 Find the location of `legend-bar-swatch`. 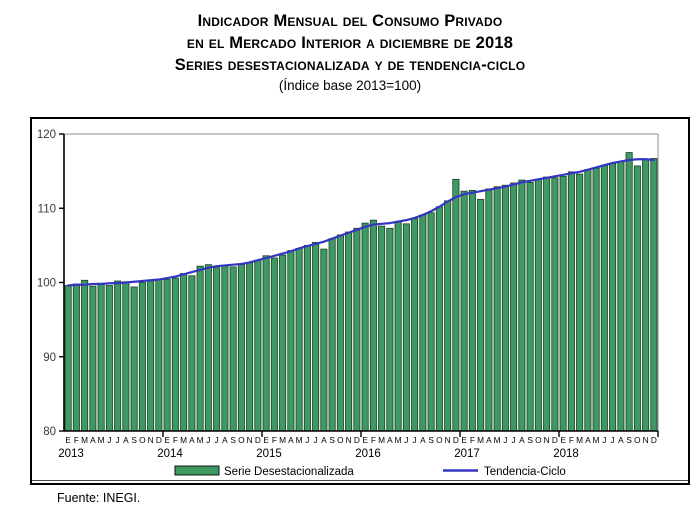

legend-bar-swatch is located at coordinates (197, 470).